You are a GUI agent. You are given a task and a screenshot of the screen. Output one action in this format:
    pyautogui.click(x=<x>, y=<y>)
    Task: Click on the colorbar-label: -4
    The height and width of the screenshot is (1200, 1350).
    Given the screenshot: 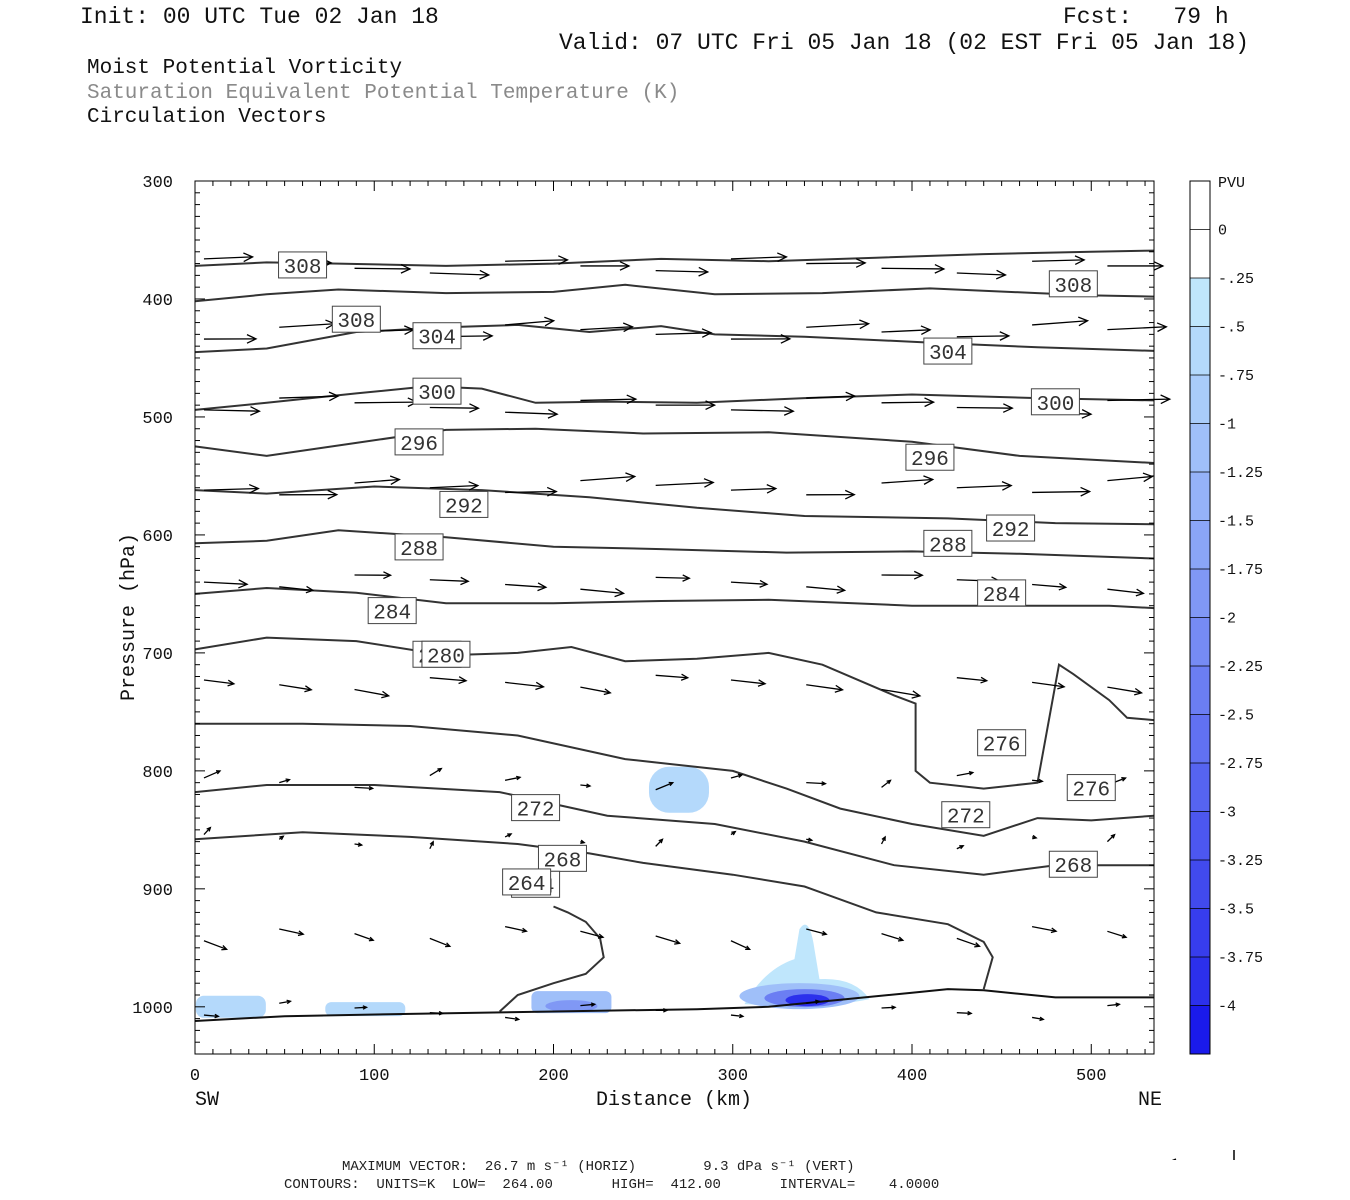 What is the action you would take?
    pyautogui.click(x=1227, y=1007)
    